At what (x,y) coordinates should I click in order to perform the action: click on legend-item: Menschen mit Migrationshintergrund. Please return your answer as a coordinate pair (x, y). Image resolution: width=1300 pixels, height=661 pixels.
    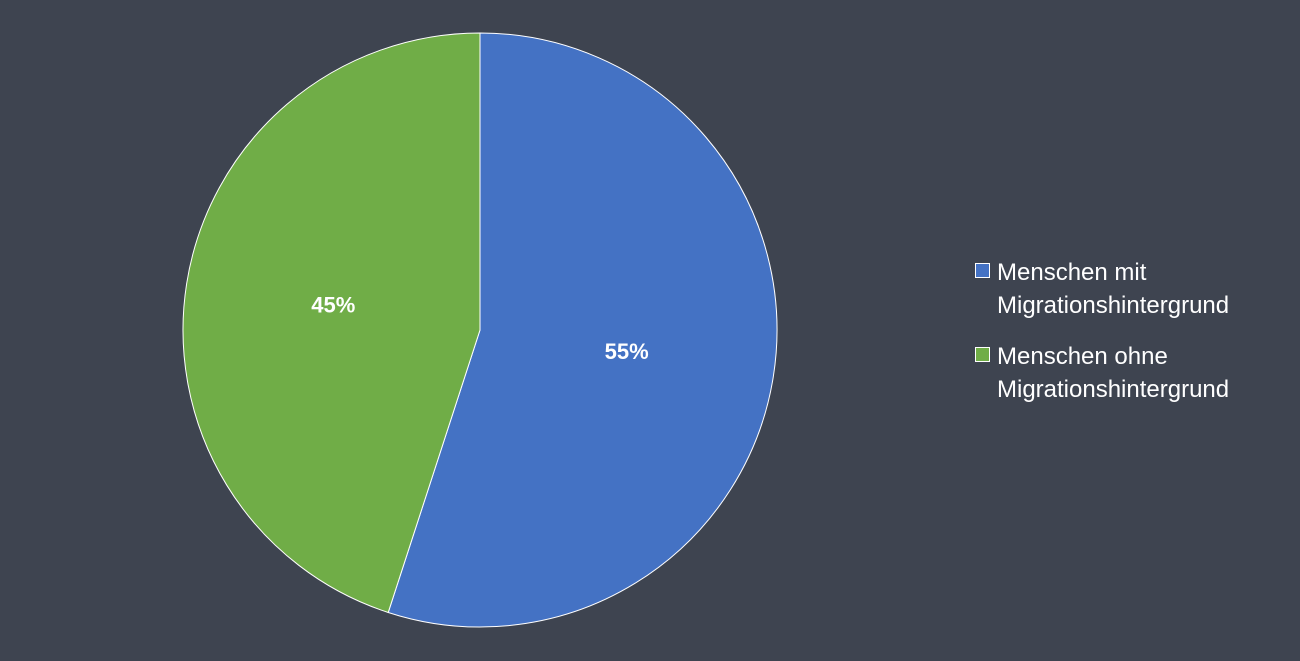
    Looking at the image, I should click on (1130, 289).